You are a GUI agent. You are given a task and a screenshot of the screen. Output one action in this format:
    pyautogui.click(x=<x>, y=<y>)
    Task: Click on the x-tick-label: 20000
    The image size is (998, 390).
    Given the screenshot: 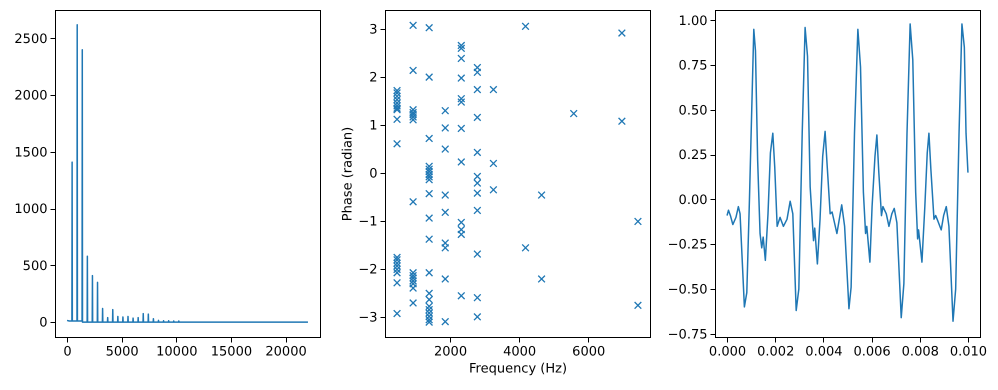 What is the action you would take?
    pyautogui.click(x=286, y=352)
    